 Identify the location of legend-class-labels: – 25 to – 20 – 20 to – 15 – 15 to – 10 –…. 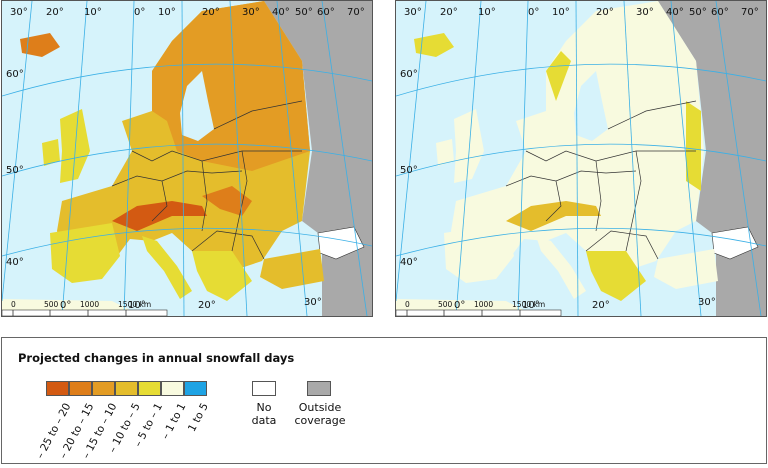
(125, 433).